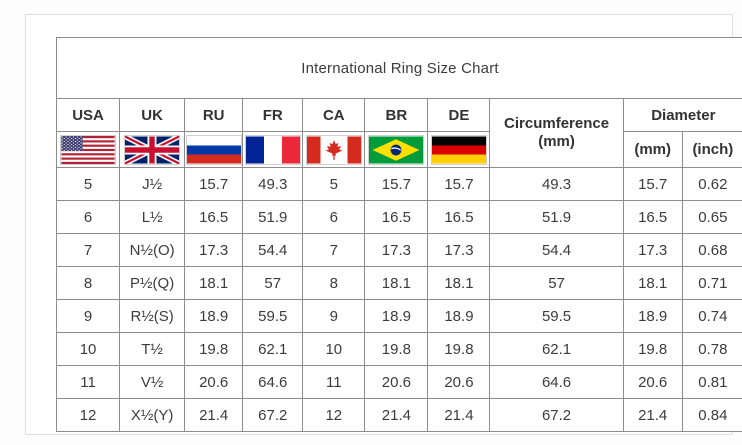  What do you see at coordinates (652, 149) in the screenshot?
I see `diameter-mm-header: (mm)` at bounding box center [652, 149].